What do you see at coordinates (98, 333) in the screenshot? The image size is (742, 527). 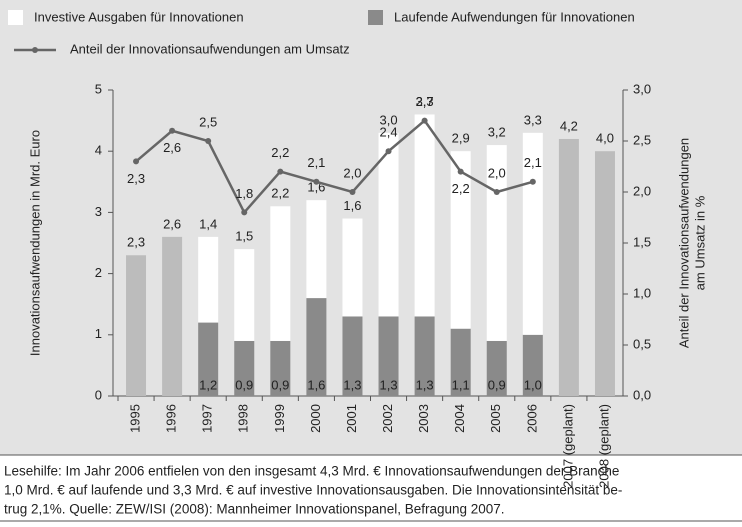 I see `y-tick-label: 1` at bounding box center [98, 333].